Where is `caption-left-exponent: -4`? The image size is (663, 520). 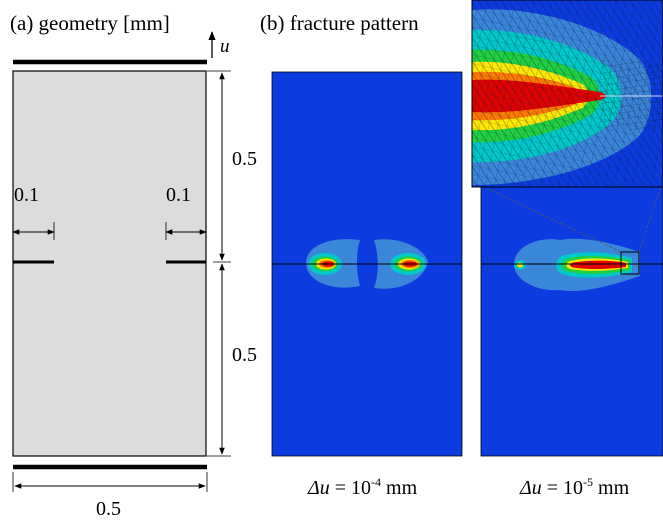 caption-left-exponent: -4 is located at coordinates (376, 482).